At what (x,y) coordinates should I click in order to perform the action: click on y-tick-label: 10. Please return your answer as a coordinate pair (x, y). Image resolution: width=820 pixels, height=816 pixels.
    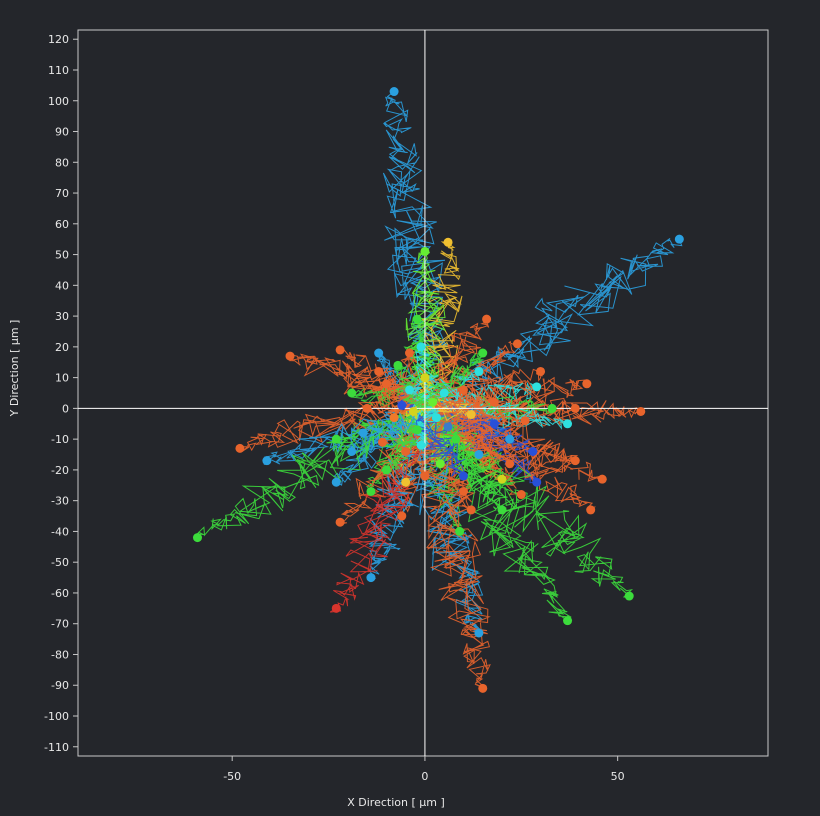
    Looking at the image, I should click on (62, 378).